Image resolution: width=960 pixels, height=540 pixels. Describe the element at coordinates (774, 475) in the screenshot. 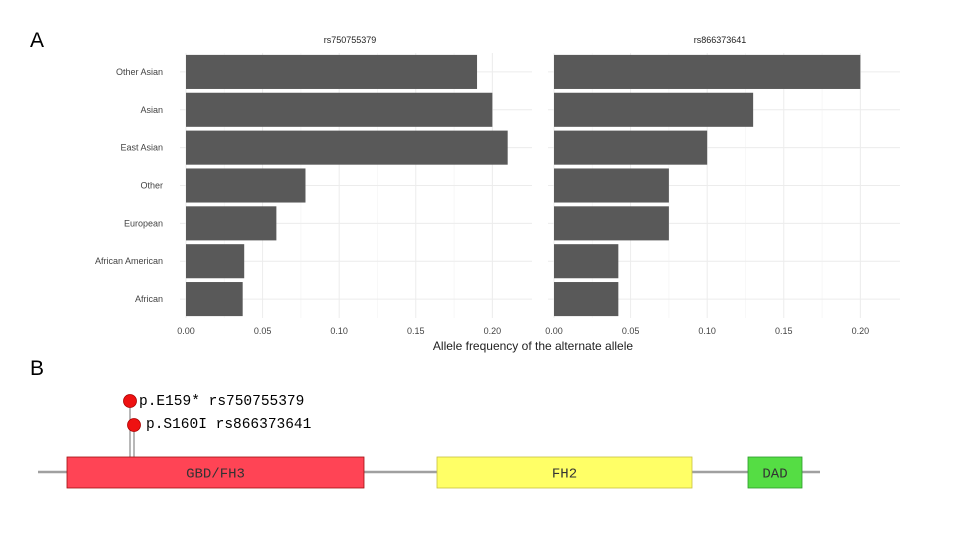

I see `domain-label: DAD` at that location.